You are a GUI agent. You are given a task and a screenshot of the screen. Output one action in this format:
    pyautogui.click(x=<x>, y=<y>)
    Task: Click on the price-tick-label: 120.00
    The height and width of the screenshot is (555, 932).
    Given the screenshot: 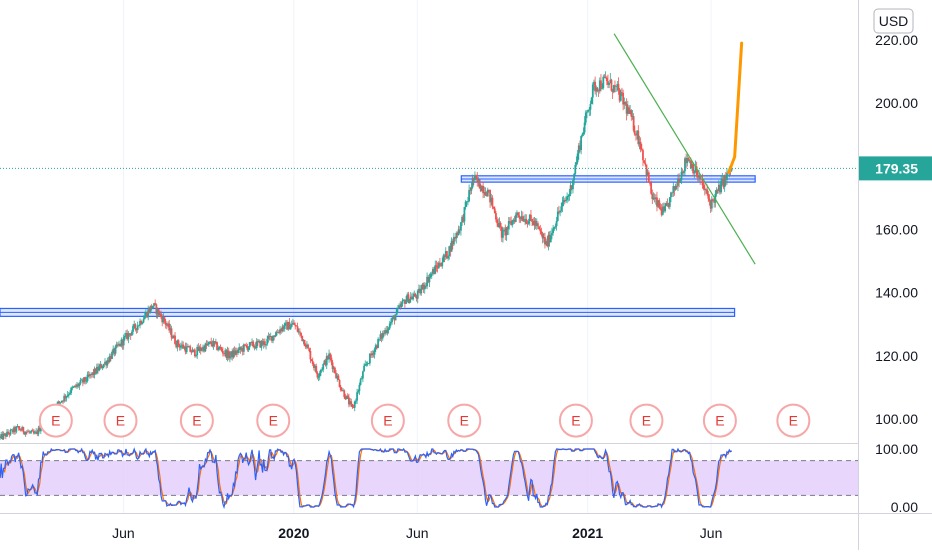 What is the action you would take?
    pyautogui.click(x=896, y=356)
    